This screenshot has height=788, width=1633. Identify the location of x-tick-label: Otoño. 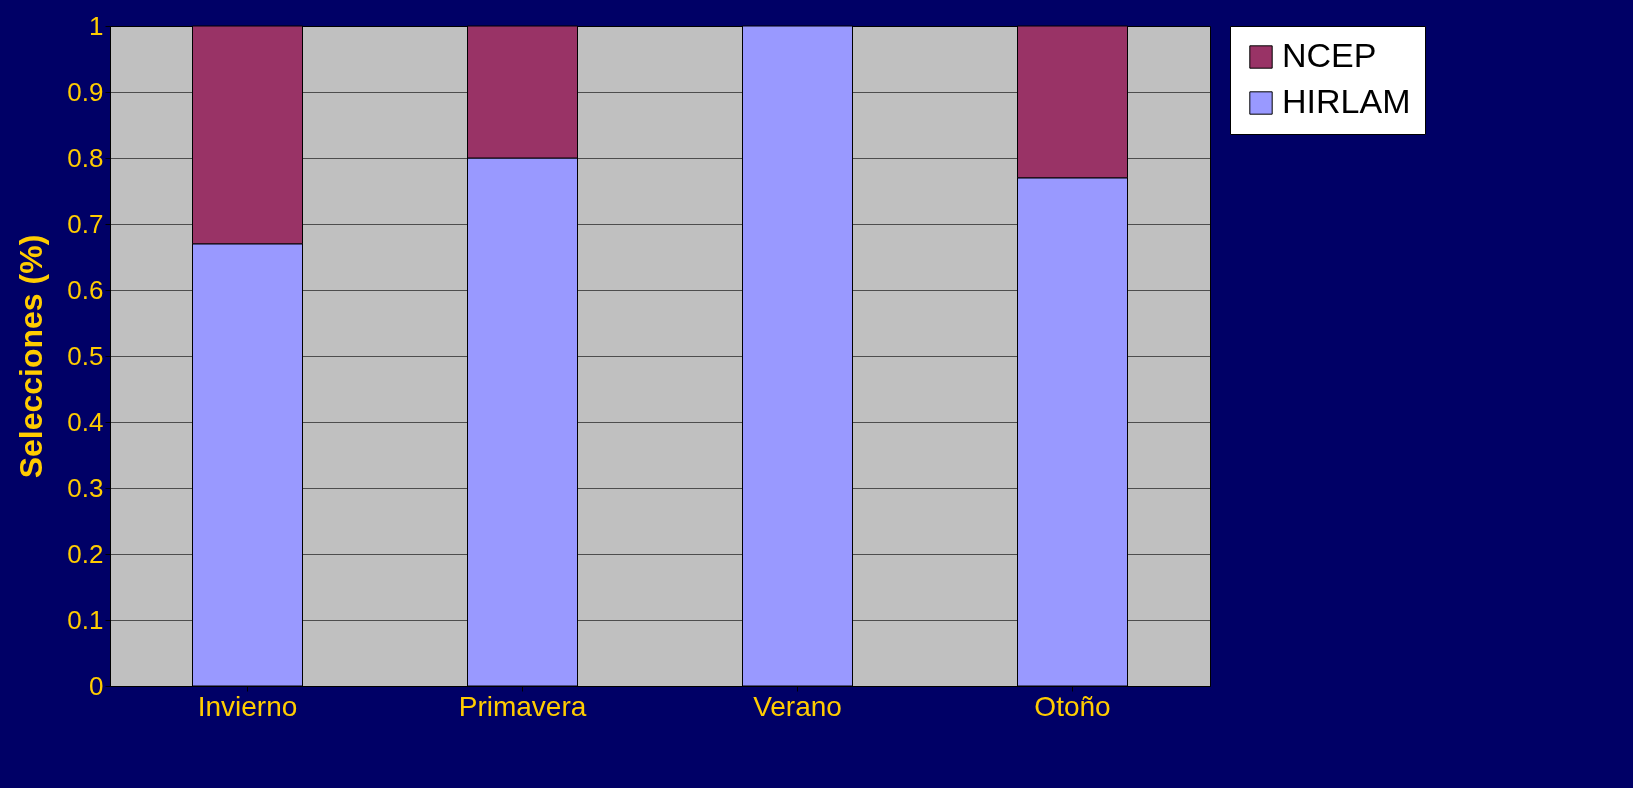
(1072, 706).